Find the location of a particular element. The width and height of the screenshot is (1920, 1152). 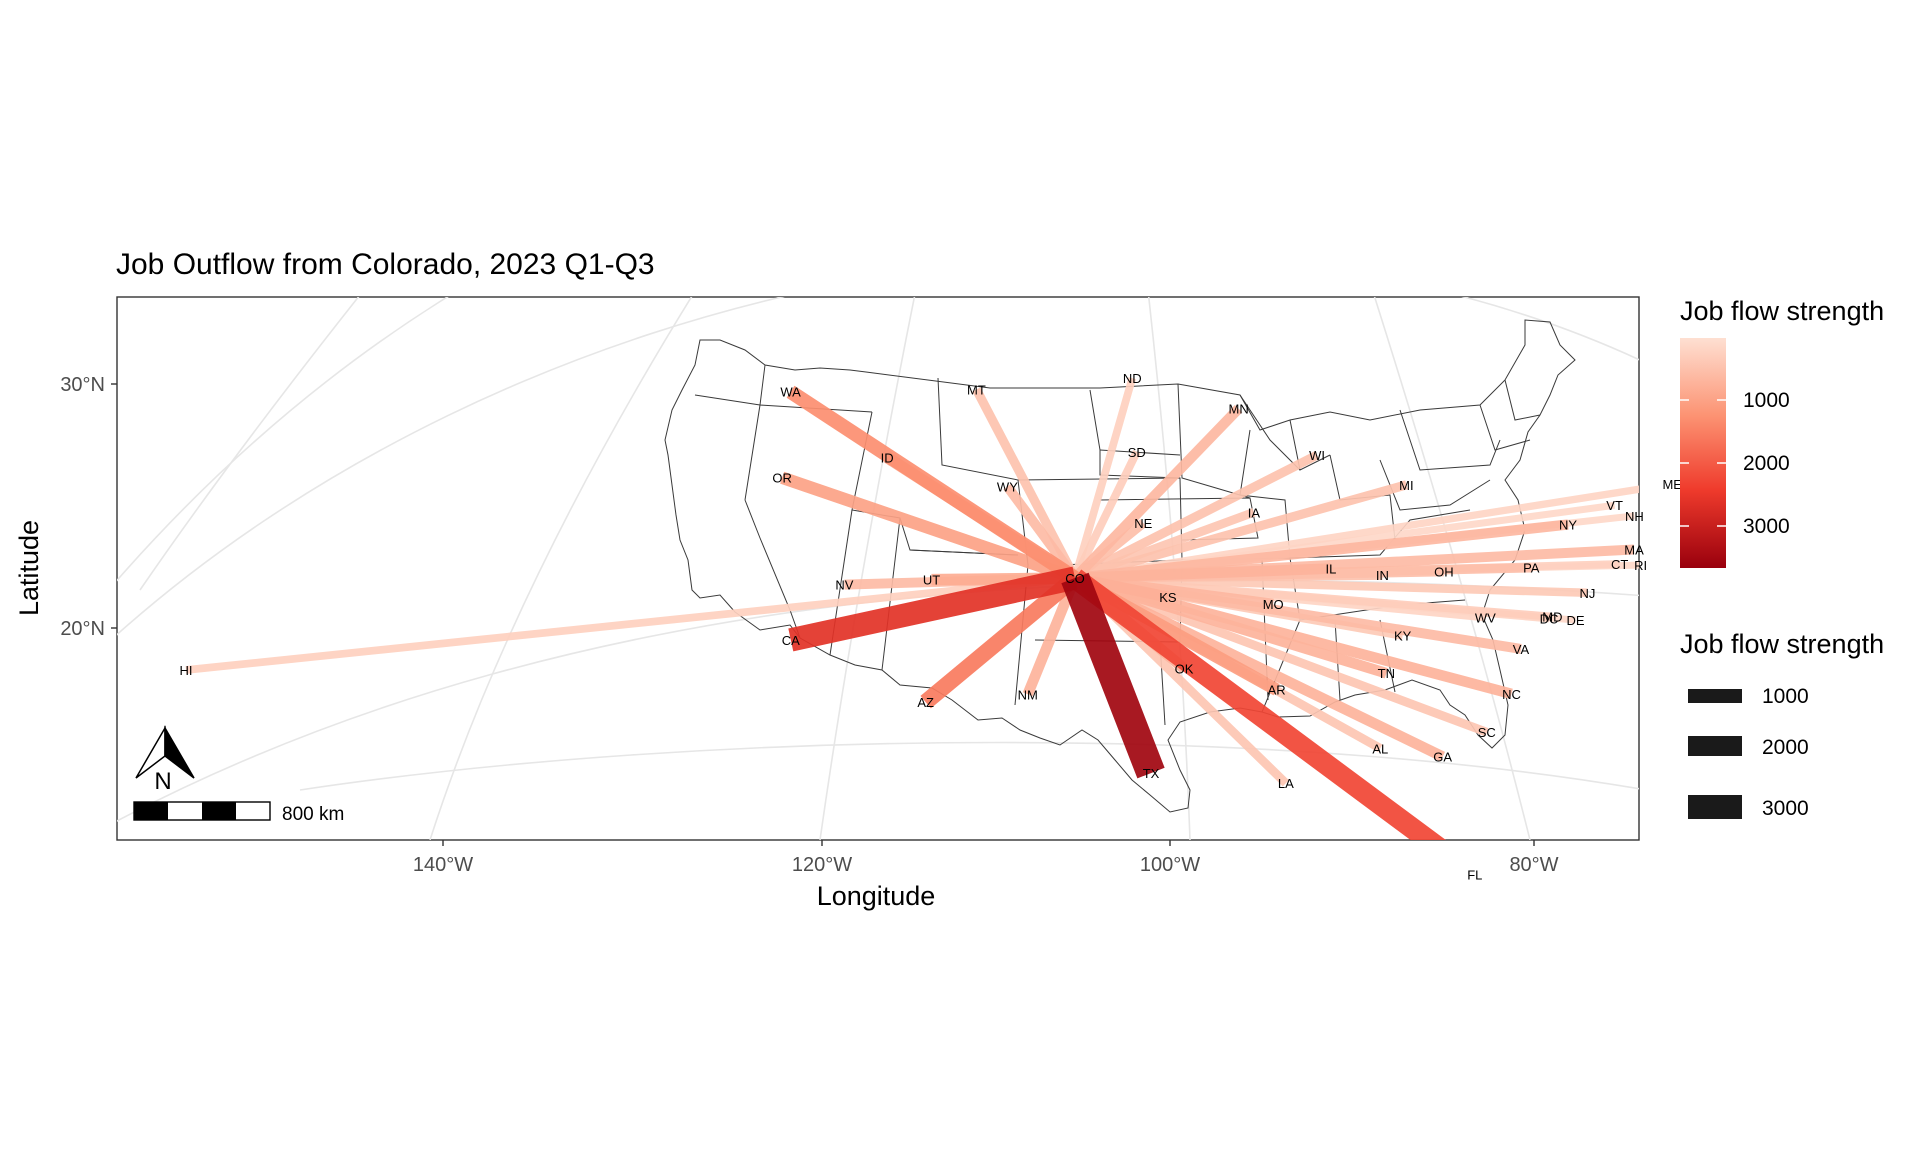

state-label-ca: CA is located at coordinates (791, 640).